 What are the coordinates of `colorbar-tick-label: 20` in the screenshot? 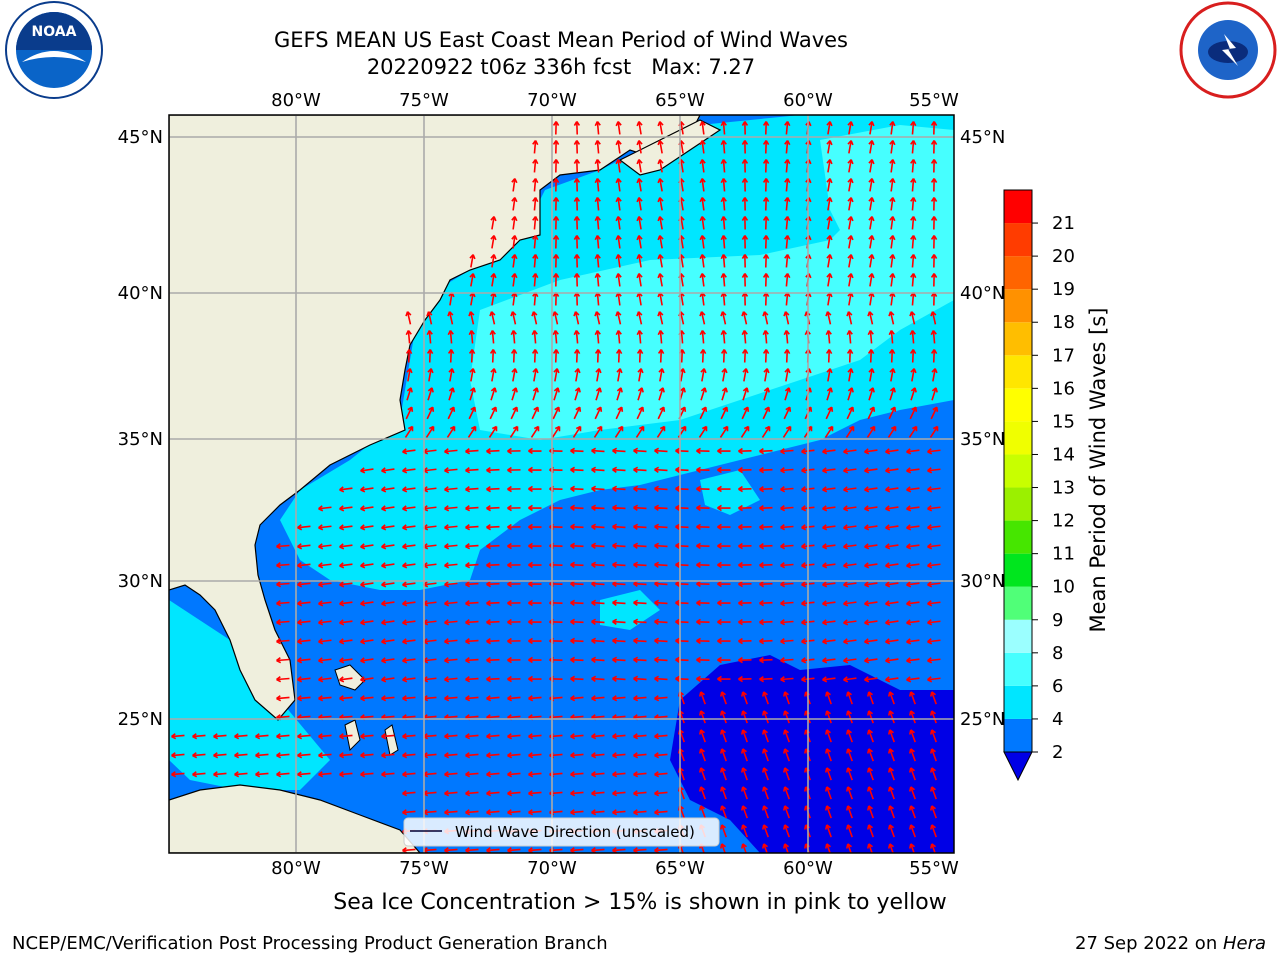 It's located at (1063, 256).